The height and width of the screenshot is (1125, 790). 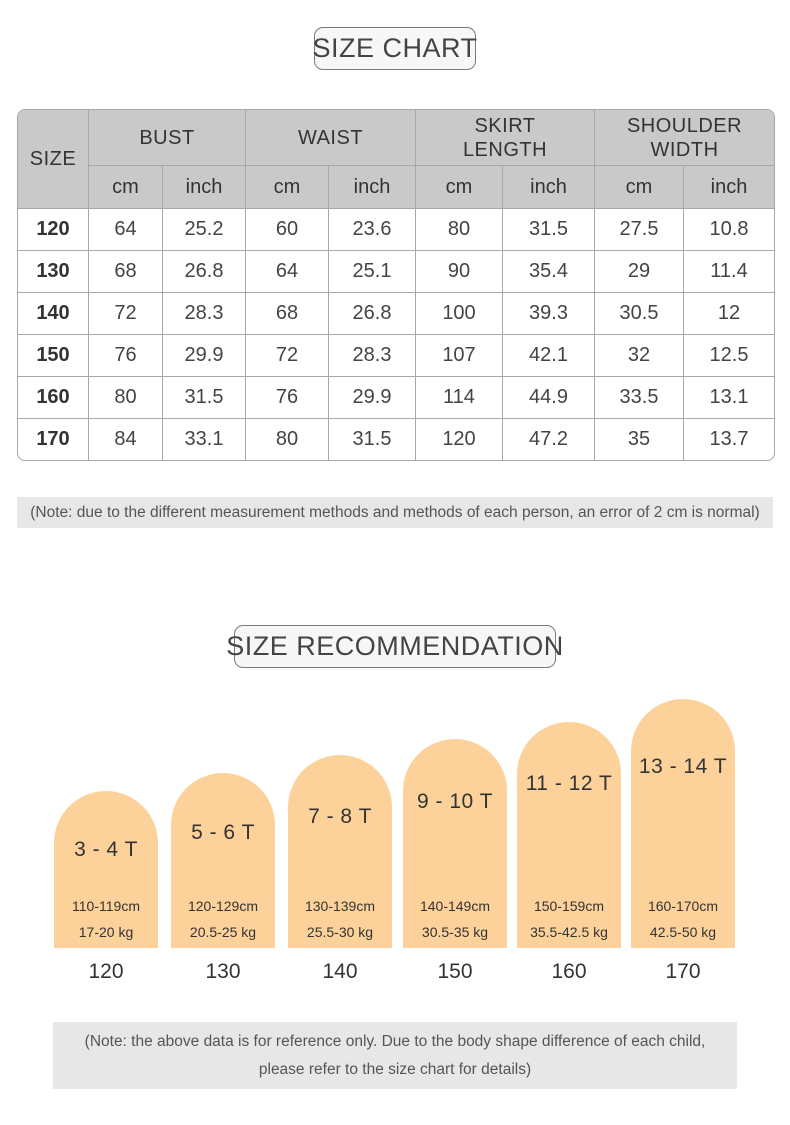 I want to click on weight-range: 17-20 kg, so click(x=106, y=932).